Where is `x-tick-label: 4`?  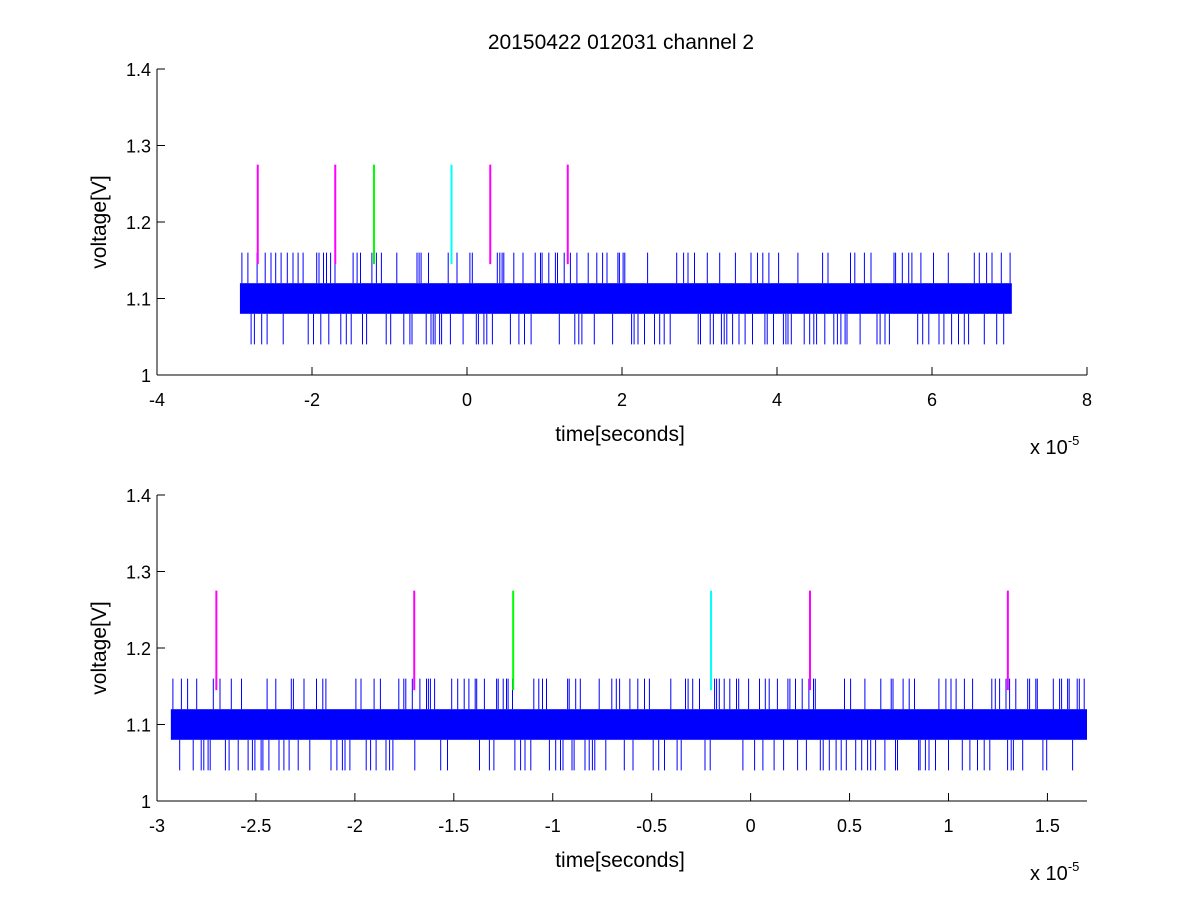 x-tick-label: 4 is located at coordinates (777, 400).